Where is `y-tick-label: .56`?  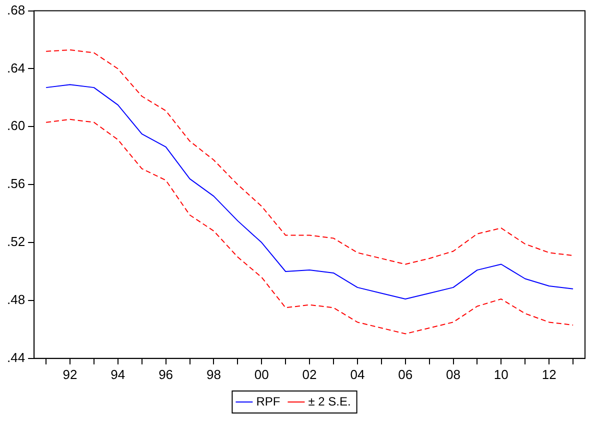
y-tick-label: .56 is located at coordinates (16, 184).